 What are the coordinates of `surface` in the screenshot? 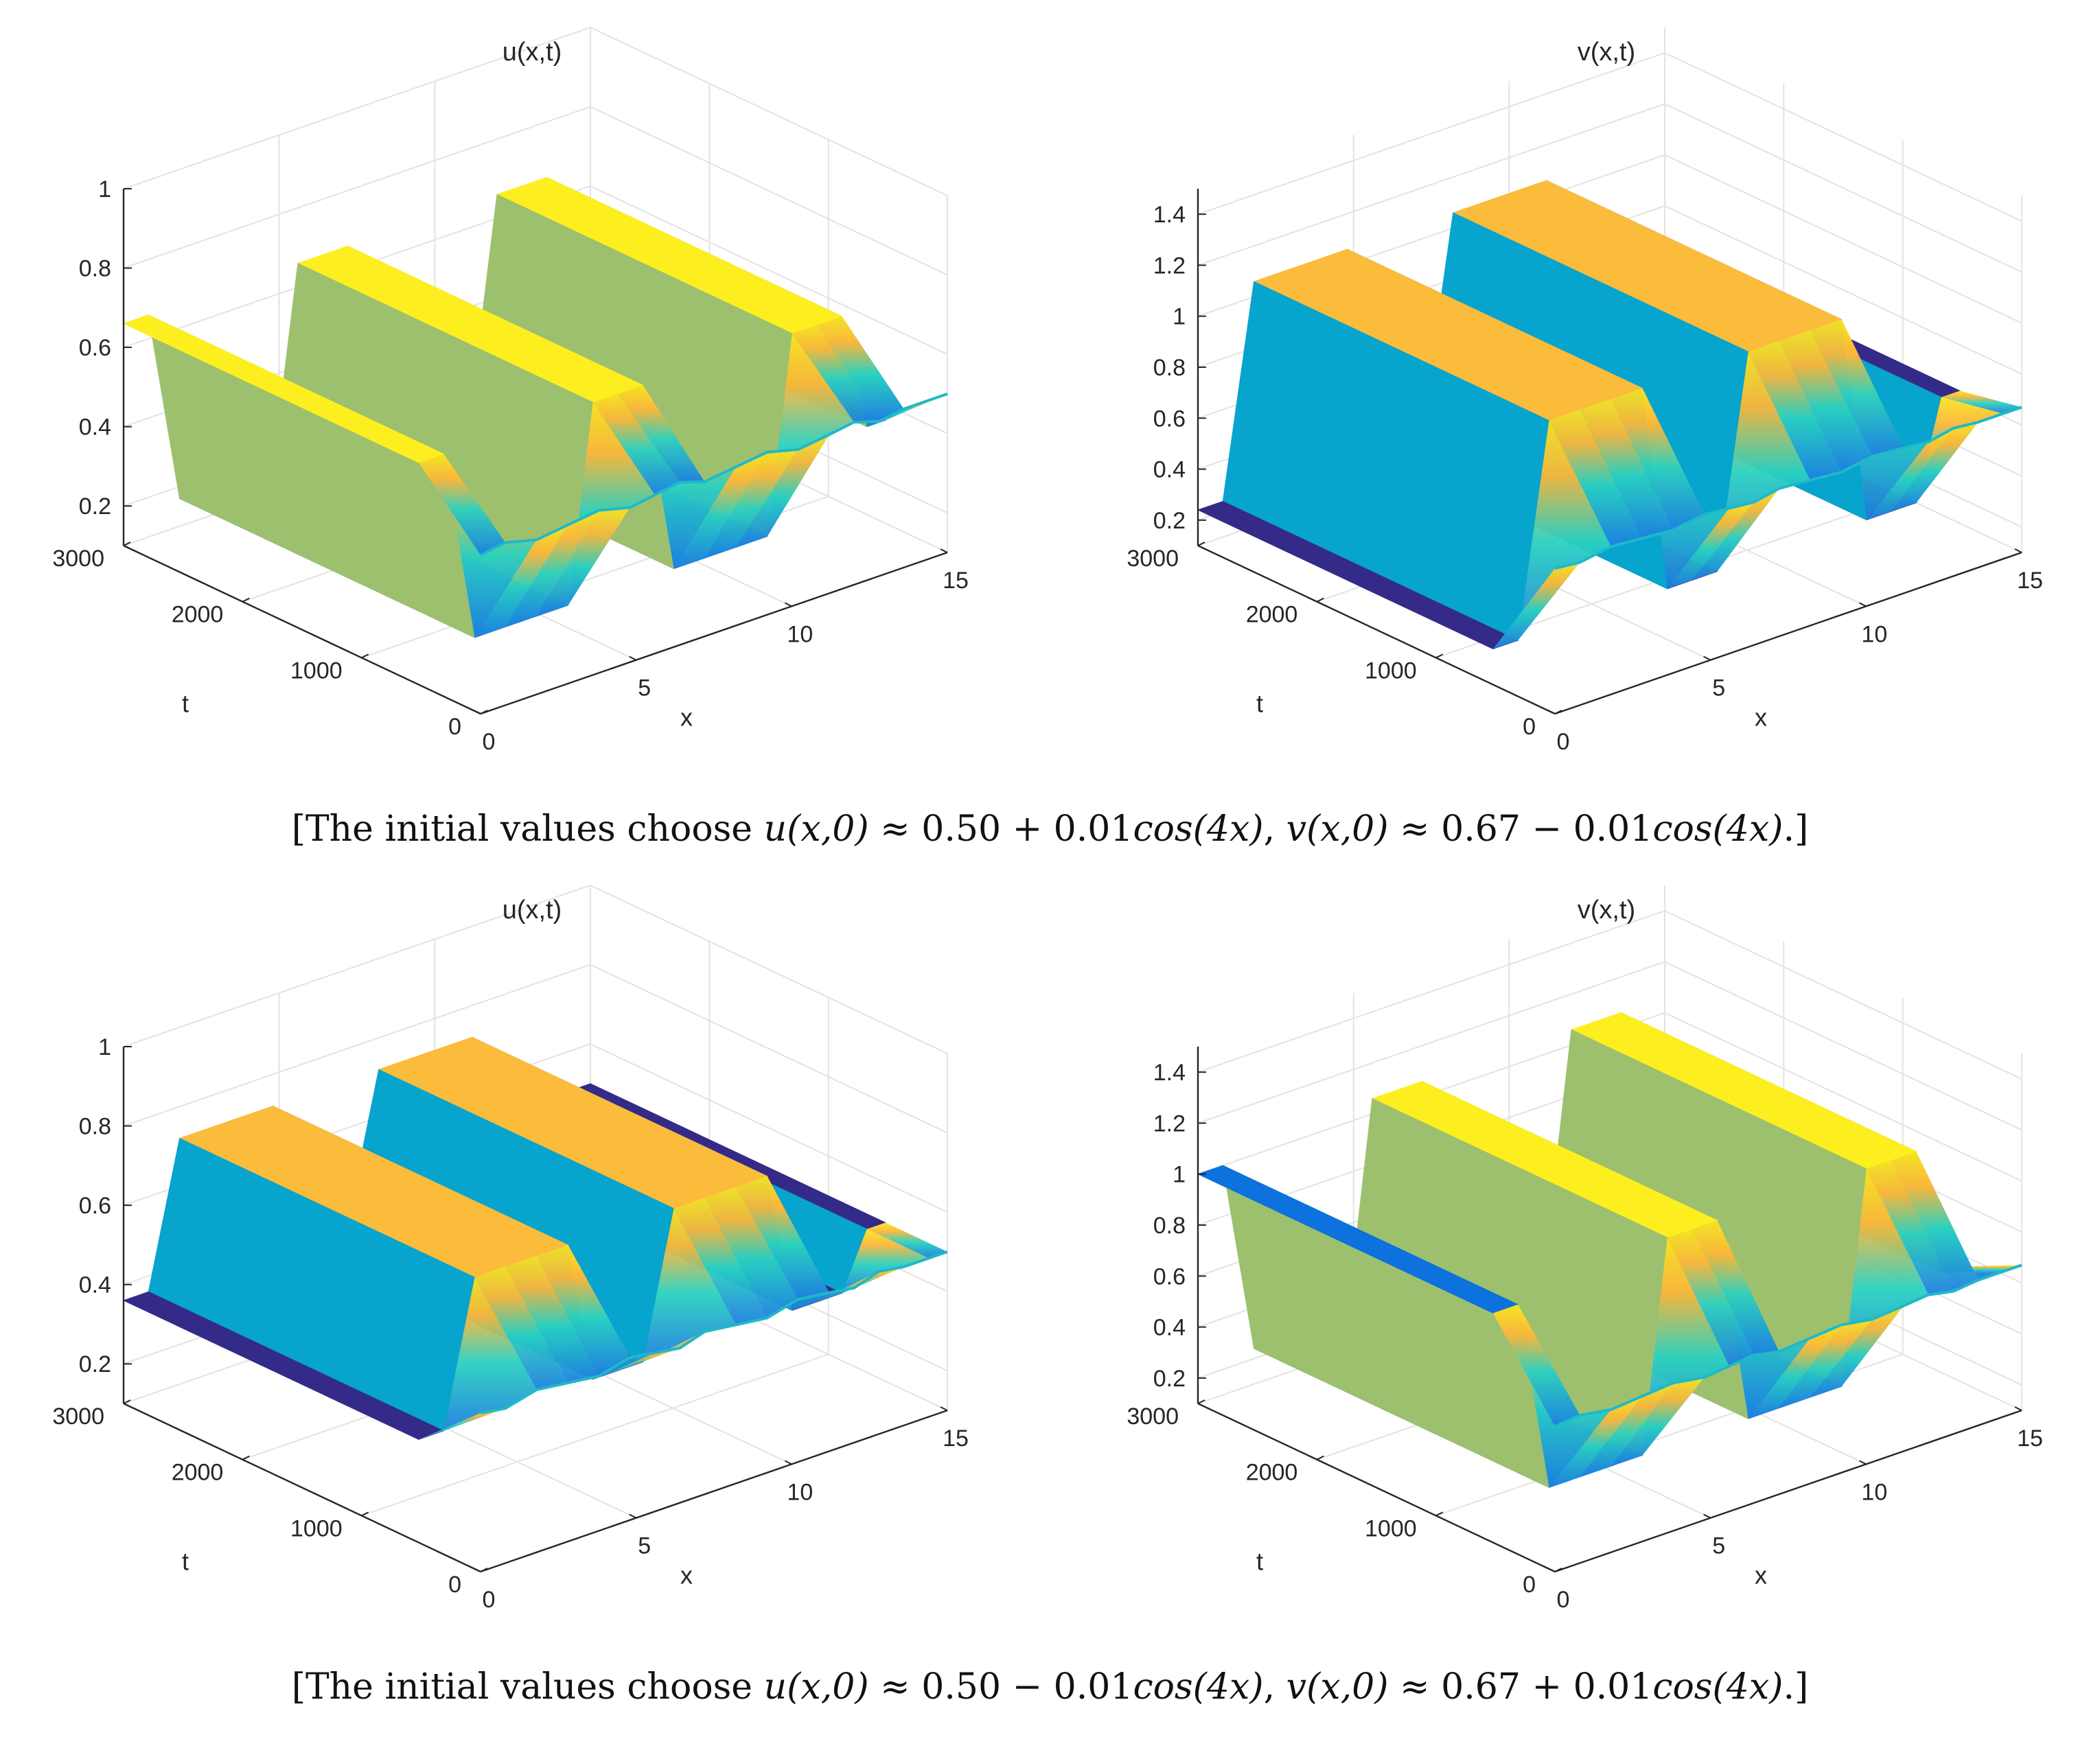 It's located at (1609, 1250).